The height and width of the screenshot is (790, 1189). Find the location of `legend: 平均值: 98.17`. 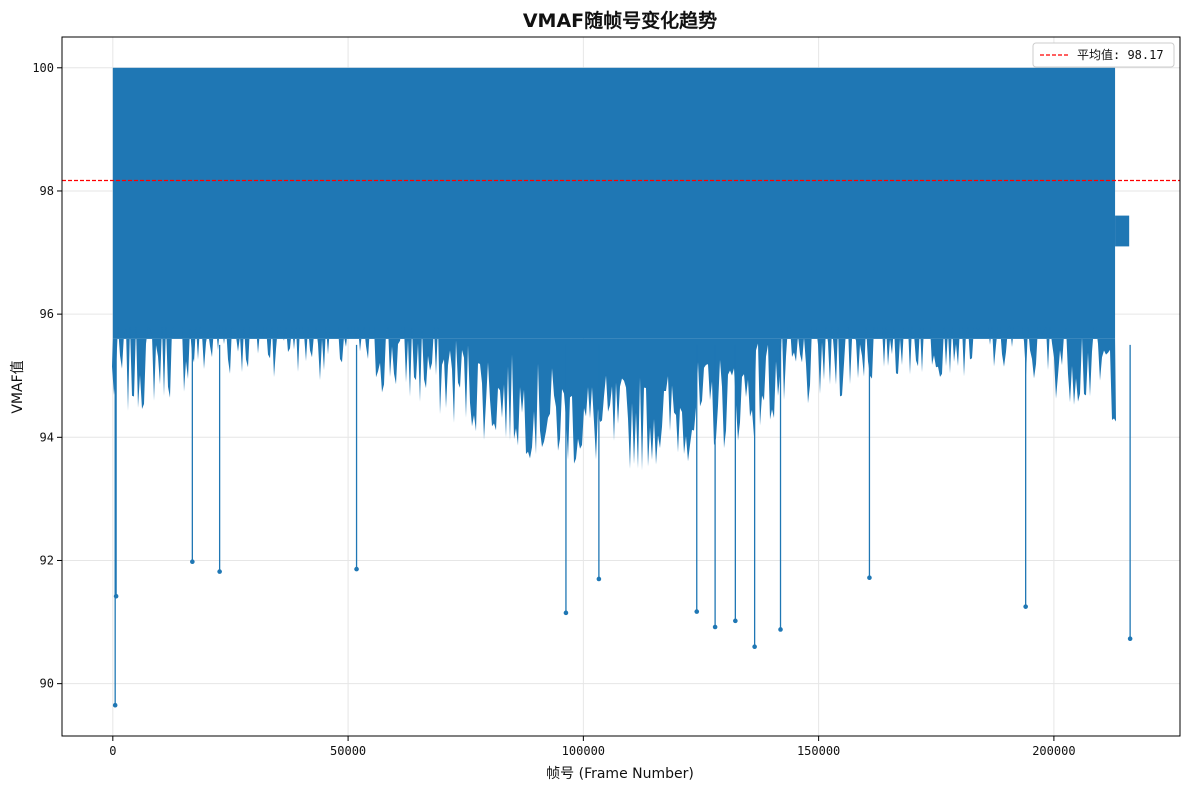

legend: 平均值: 98.17 is located at coordinates (1103, 55).